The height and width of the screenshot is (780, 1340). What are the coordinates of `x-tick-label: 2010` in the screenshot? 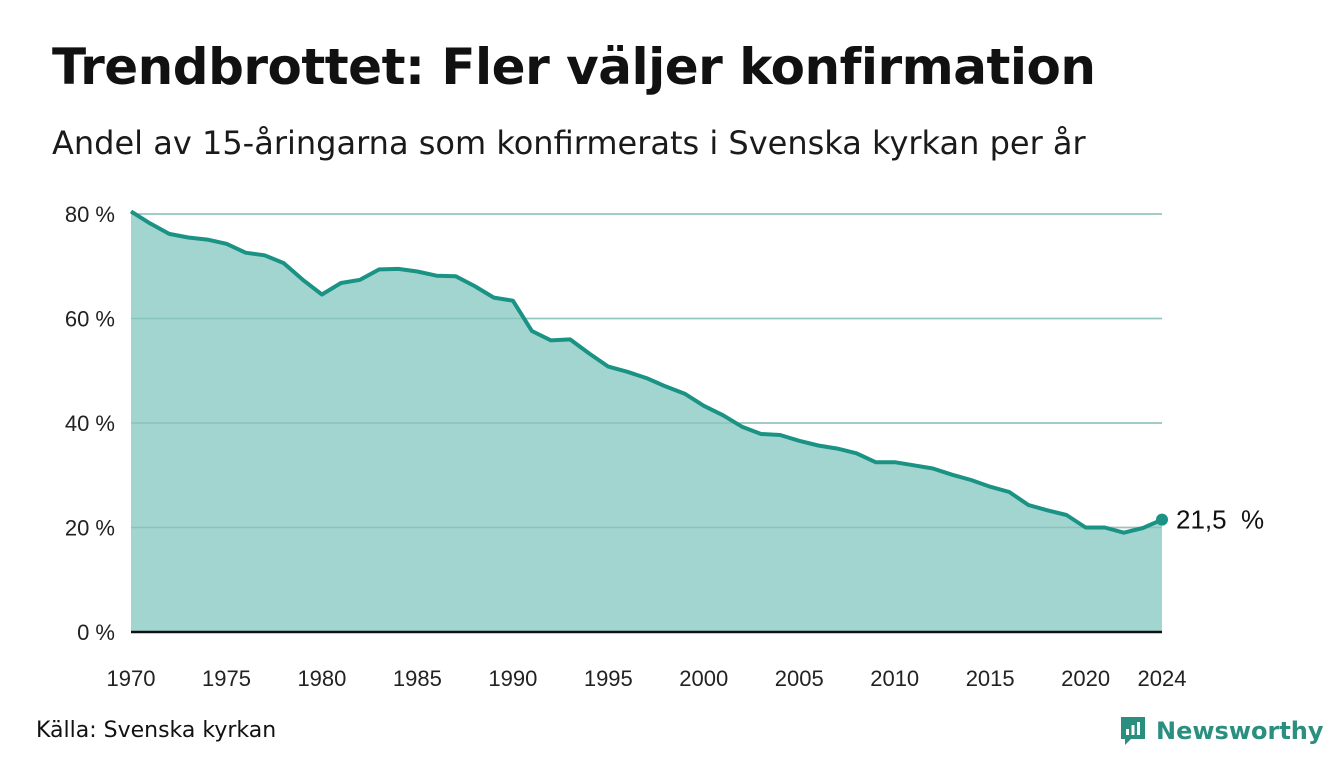 It's located at (894, 678).